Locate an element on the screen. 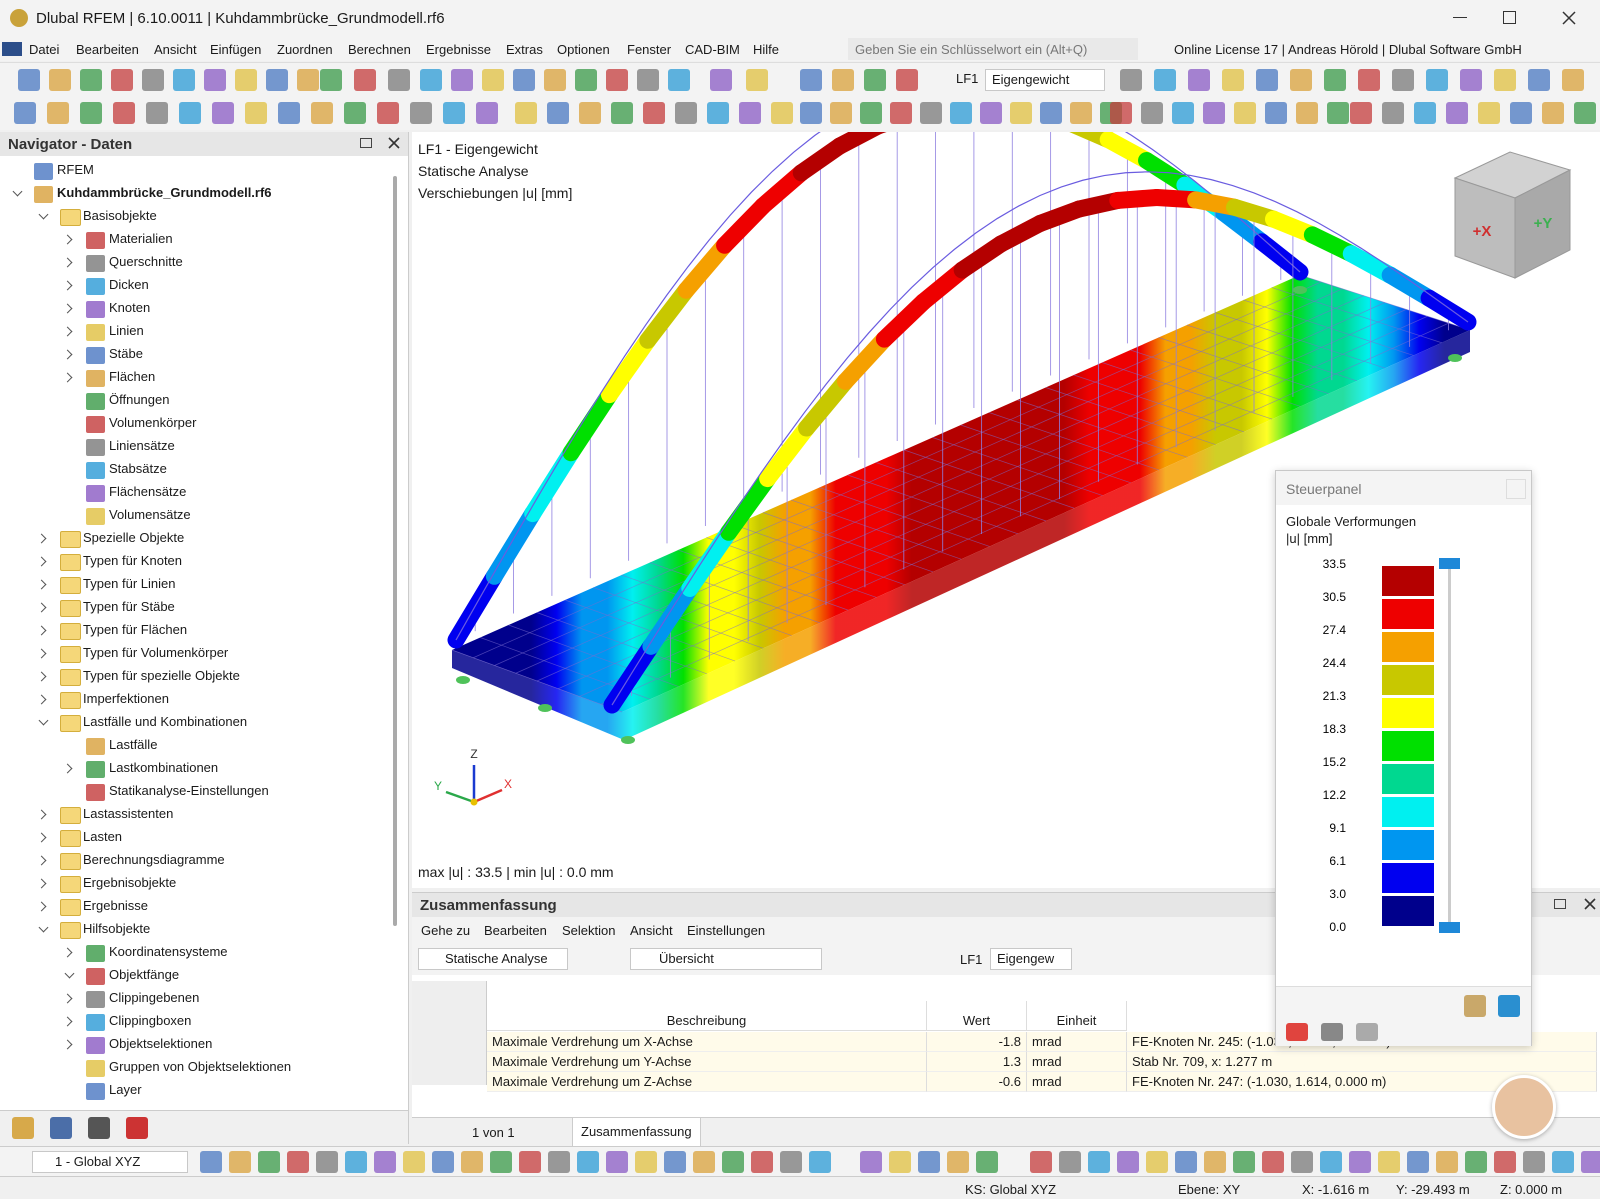 This screenshot has height=1199, width=1600. analysis-combo: Statische Analyse is located at coordinates (493, 959).